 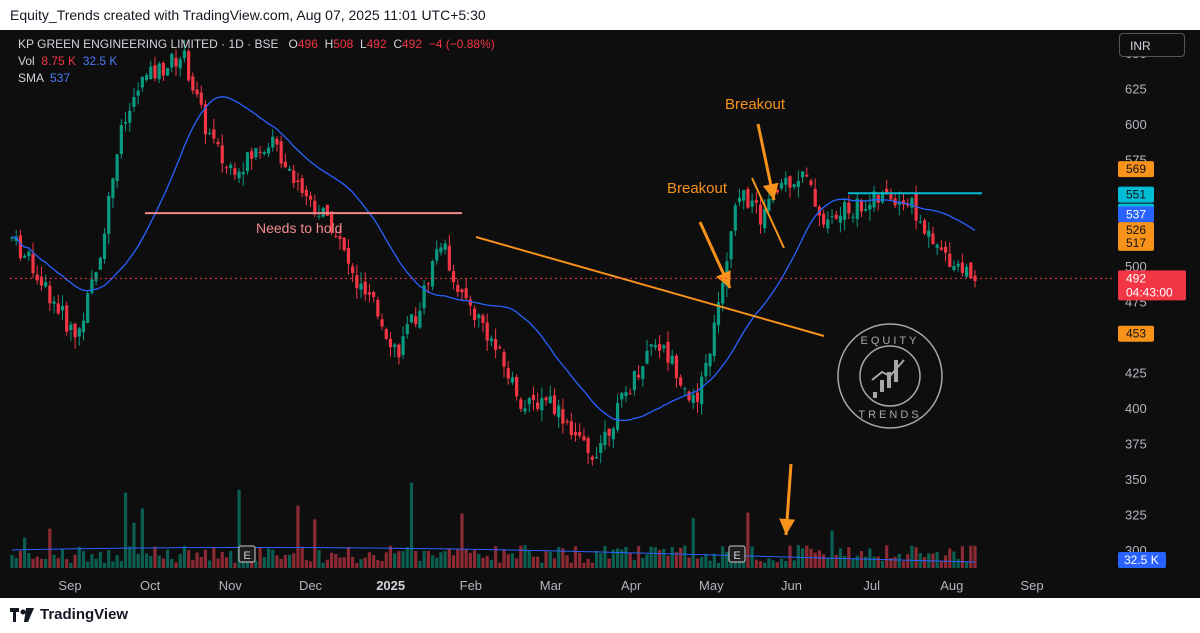 What do you see at coordinates (247, 554) in the screenshot?
I see `earnings-marker` at bounding box center [247, 554].